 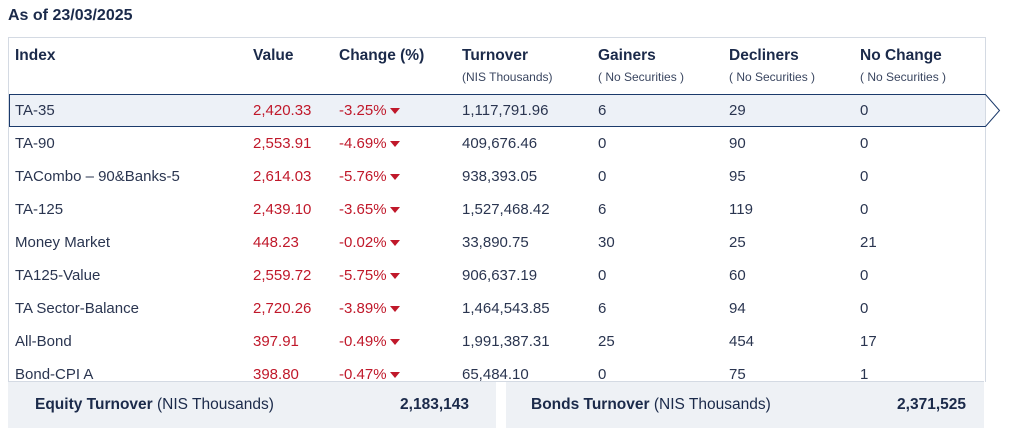 What do you see at coordinates (741, 342) in the screenshot?
I see `index-decliners: 454` at bounding box center [741, 342].